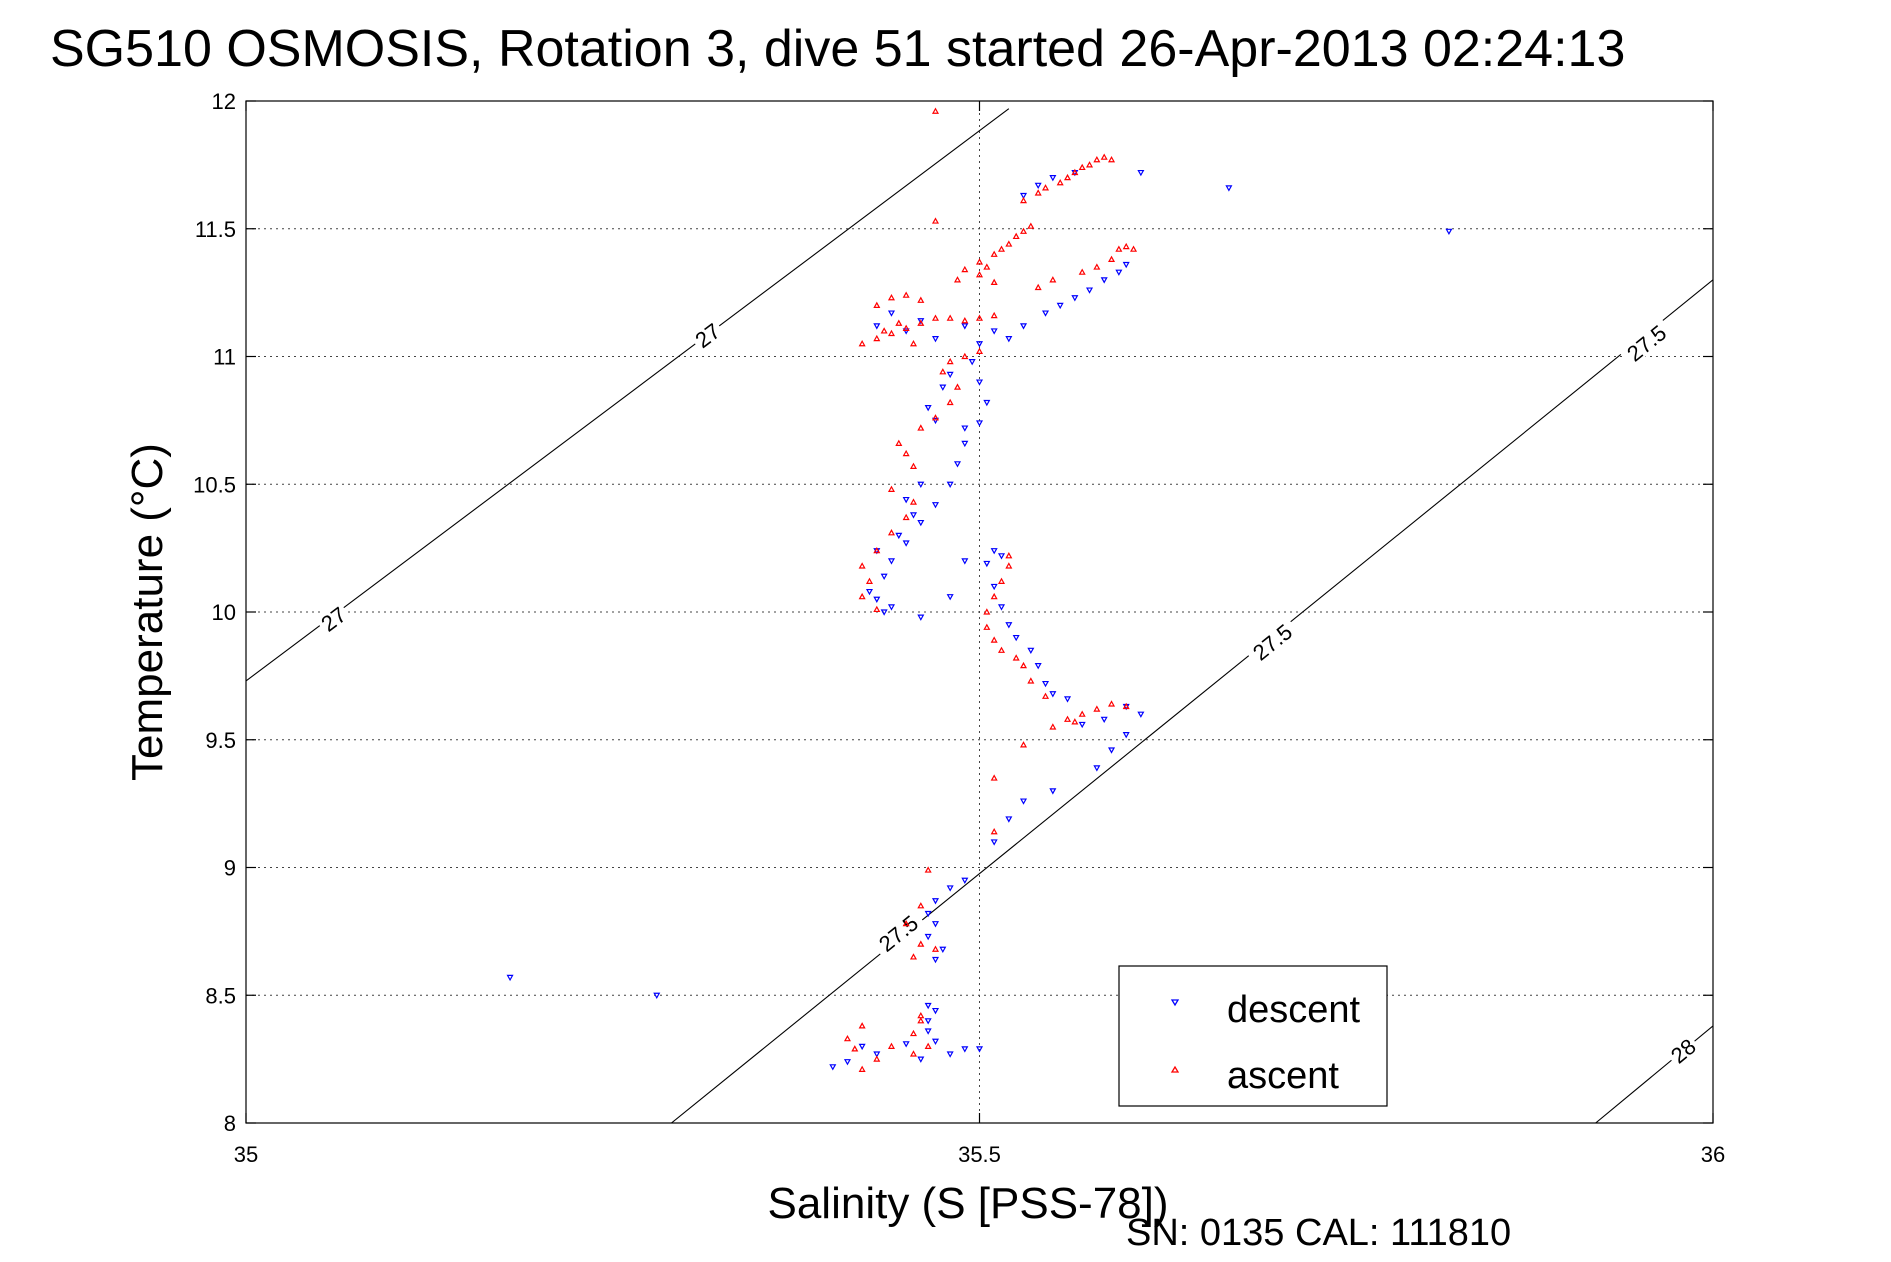 The image size is (1891, 1262). I want to click on y-tick-label: 11, so click(224, 357).